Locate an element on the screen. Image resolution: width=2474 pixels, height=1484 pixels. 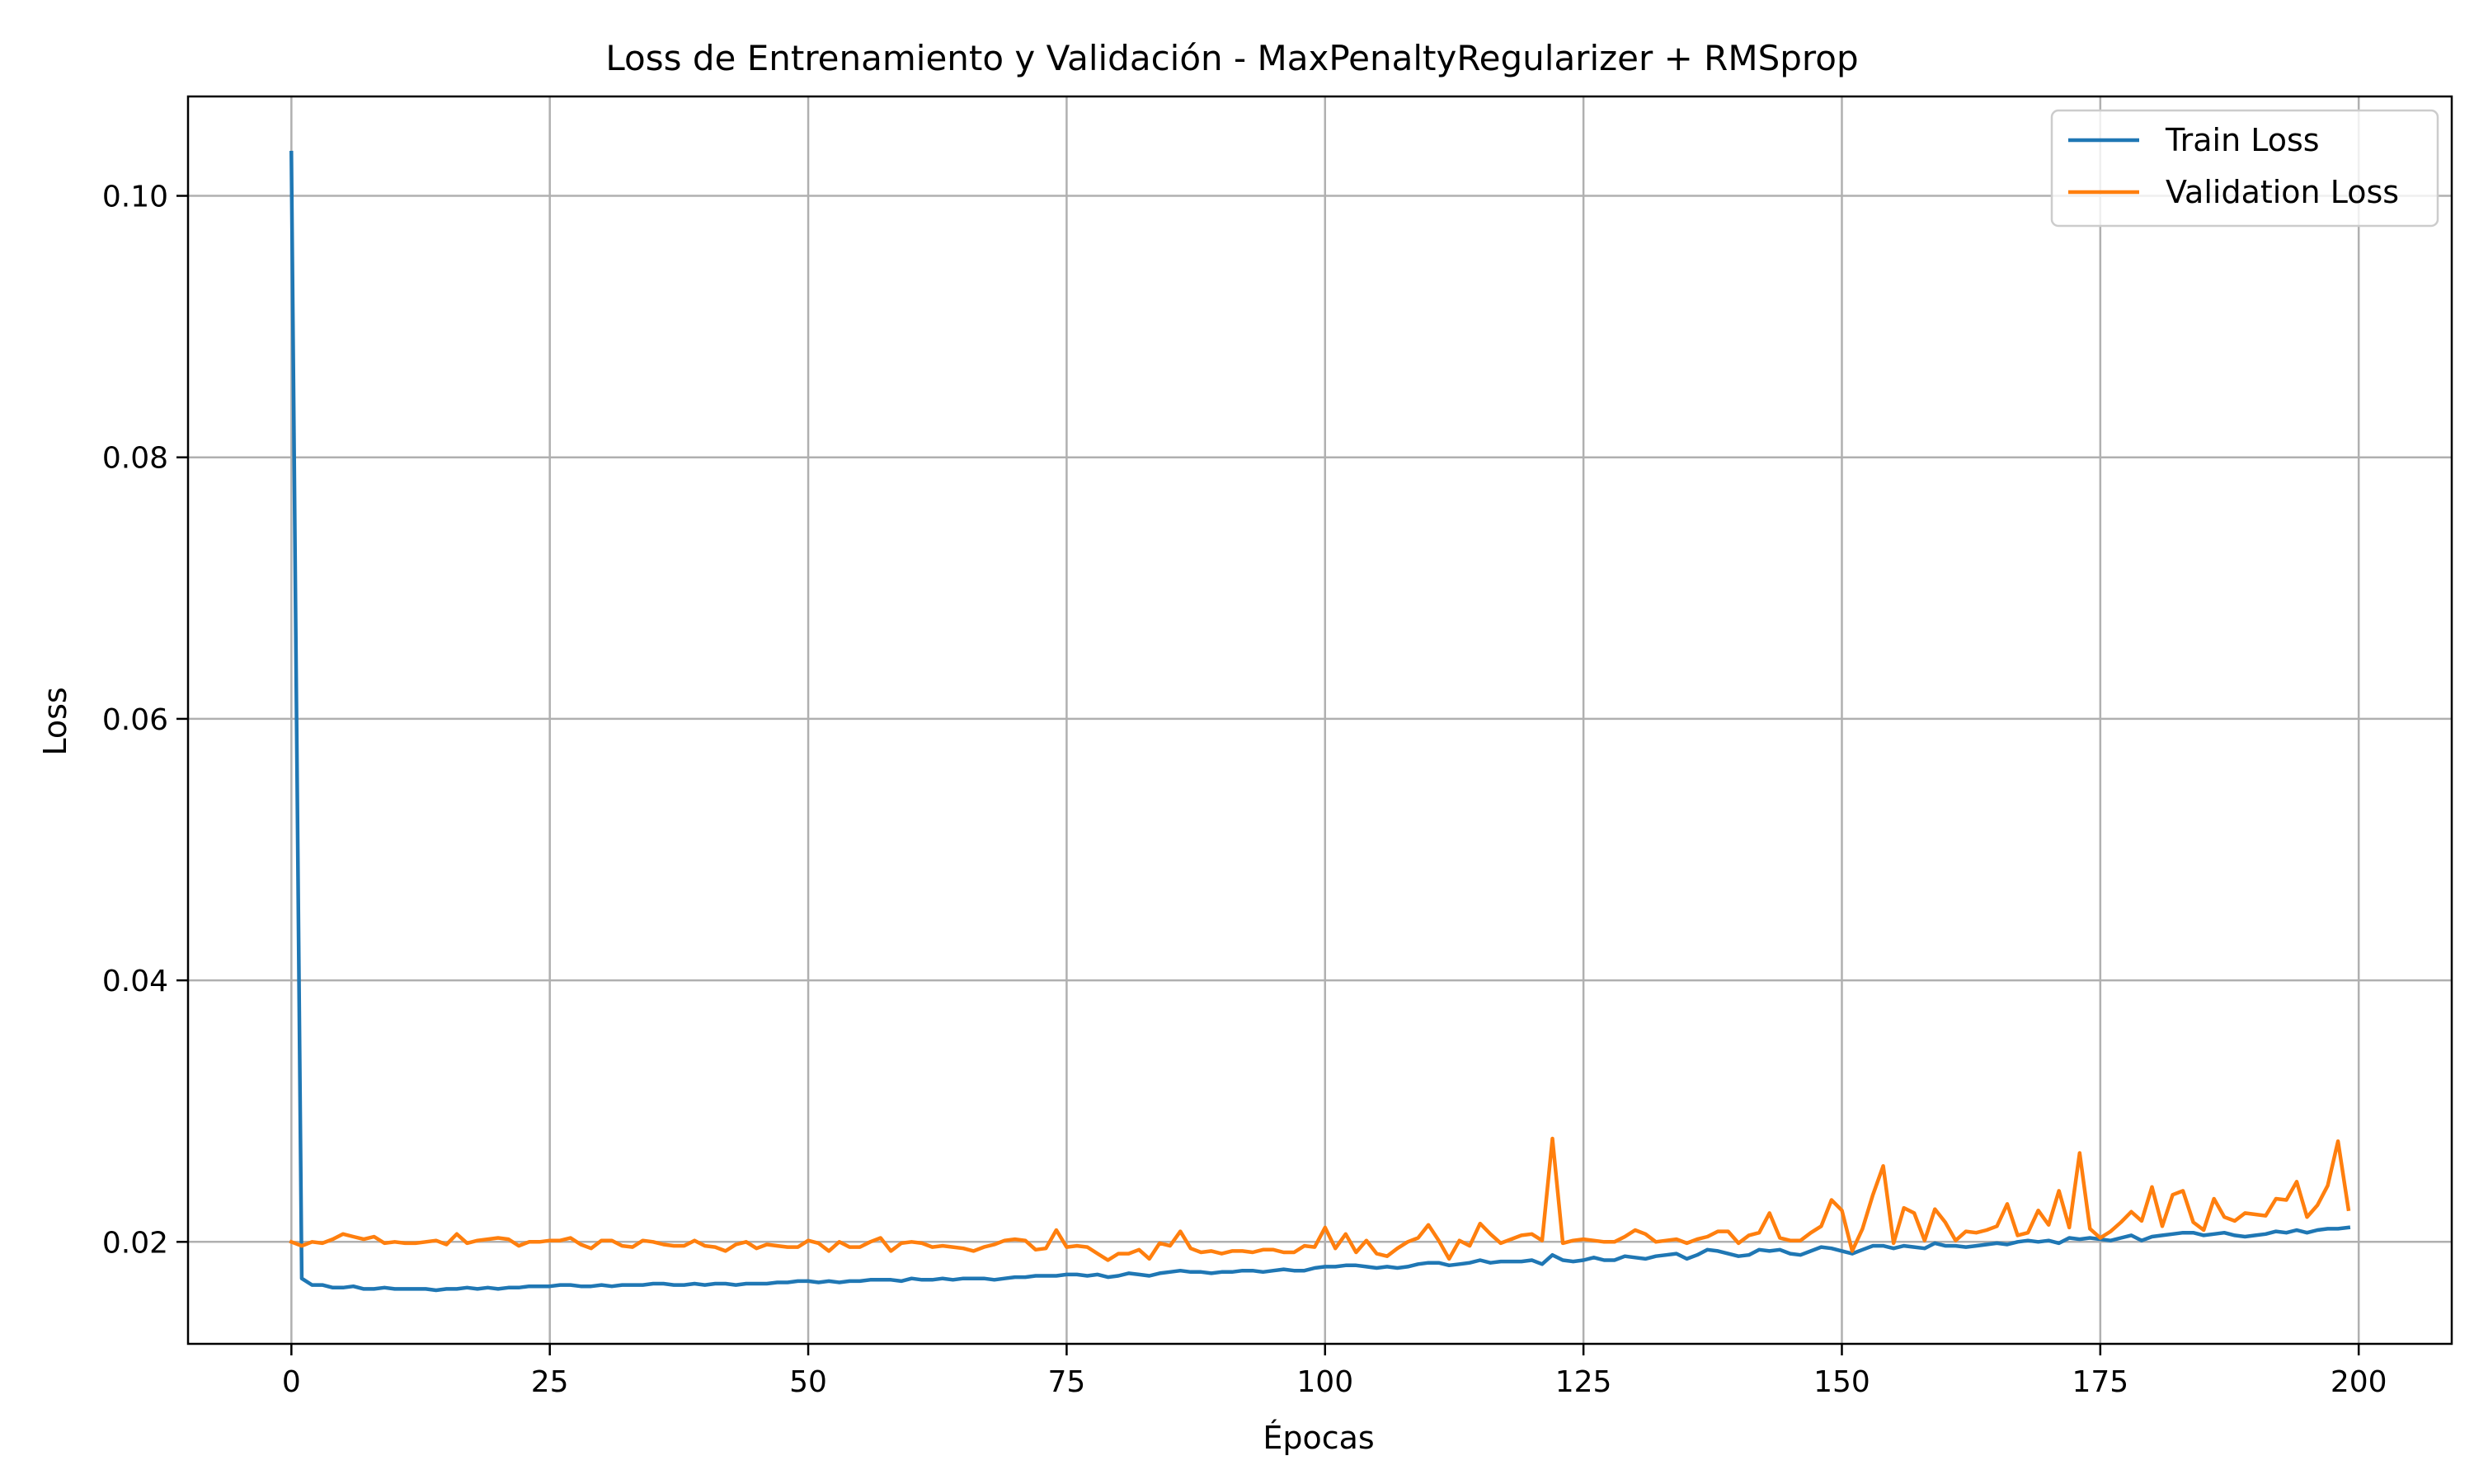
legend-label: Train Loss is located at coordinates (2242, 140).